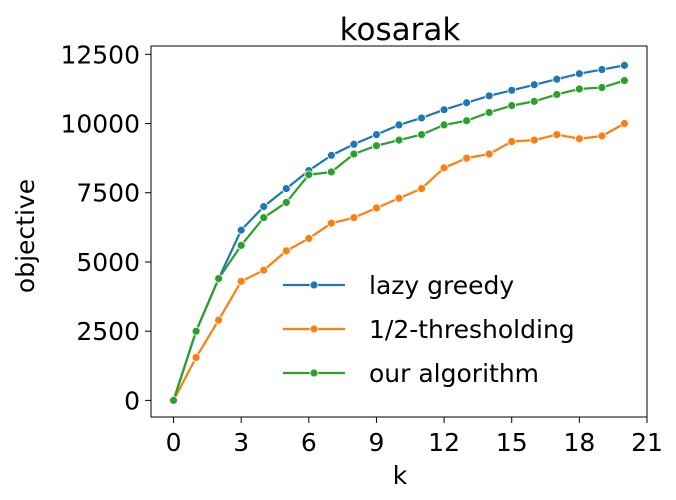  Describe the element at coordinates (377, 442) in the screenshot. I see `x-tick-label: 9` at that location.